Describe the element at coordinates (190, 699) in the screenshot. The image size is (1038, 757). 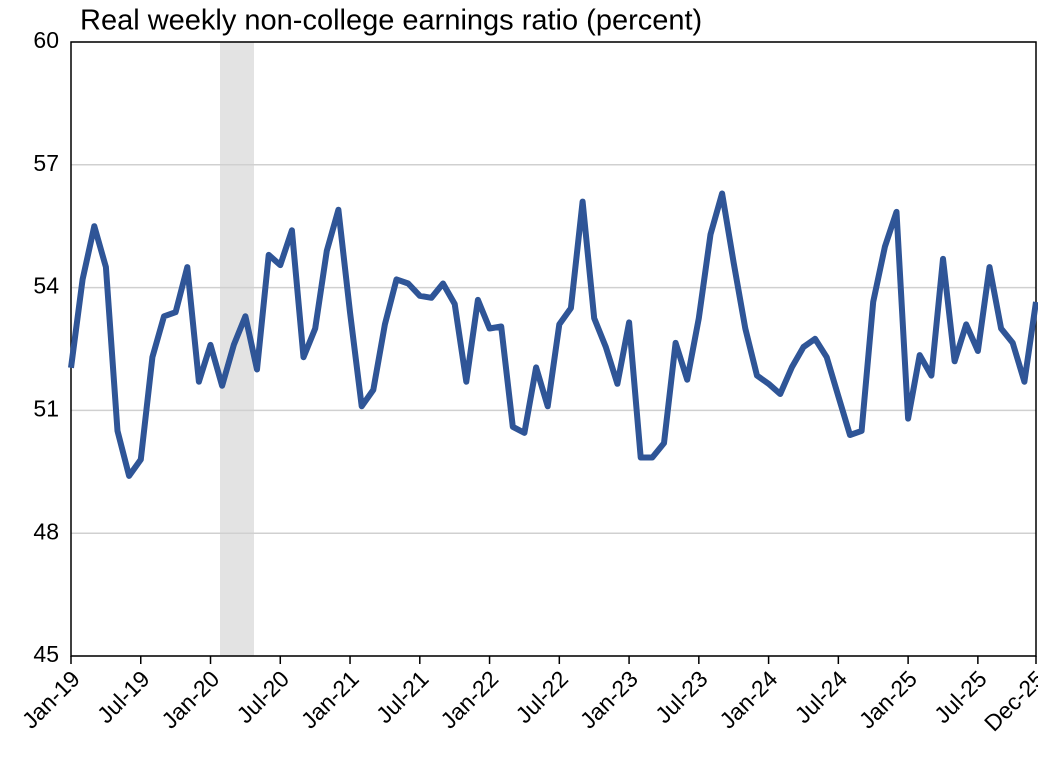
I see `x-tick-label: Jan-20` at that location.